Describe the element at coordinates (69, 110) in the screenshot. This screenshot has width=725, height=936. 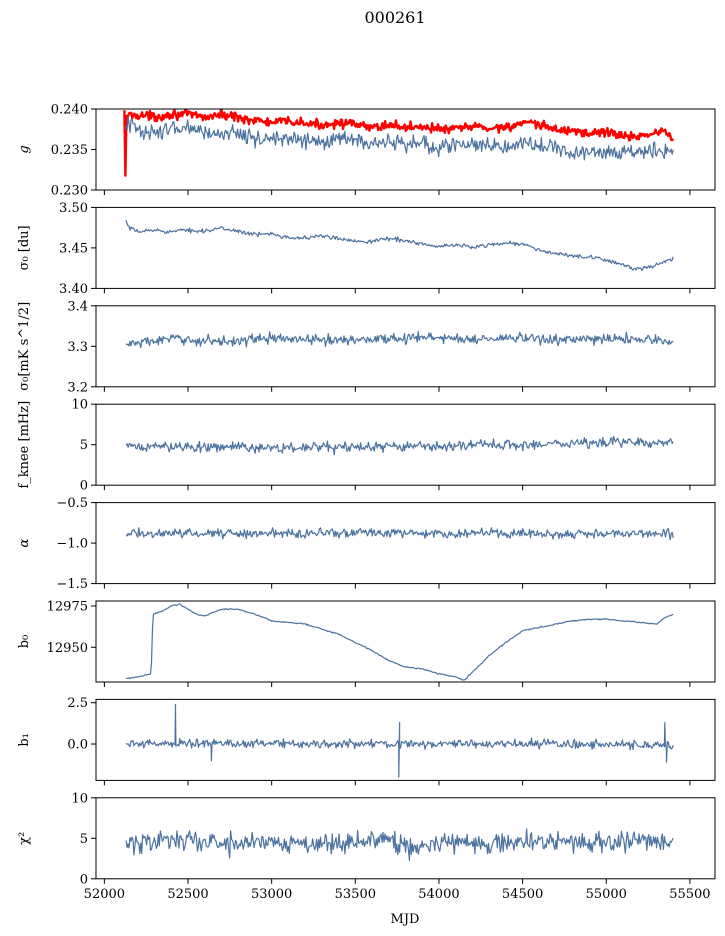
I see `y-tick-label: 0.240` at that location.